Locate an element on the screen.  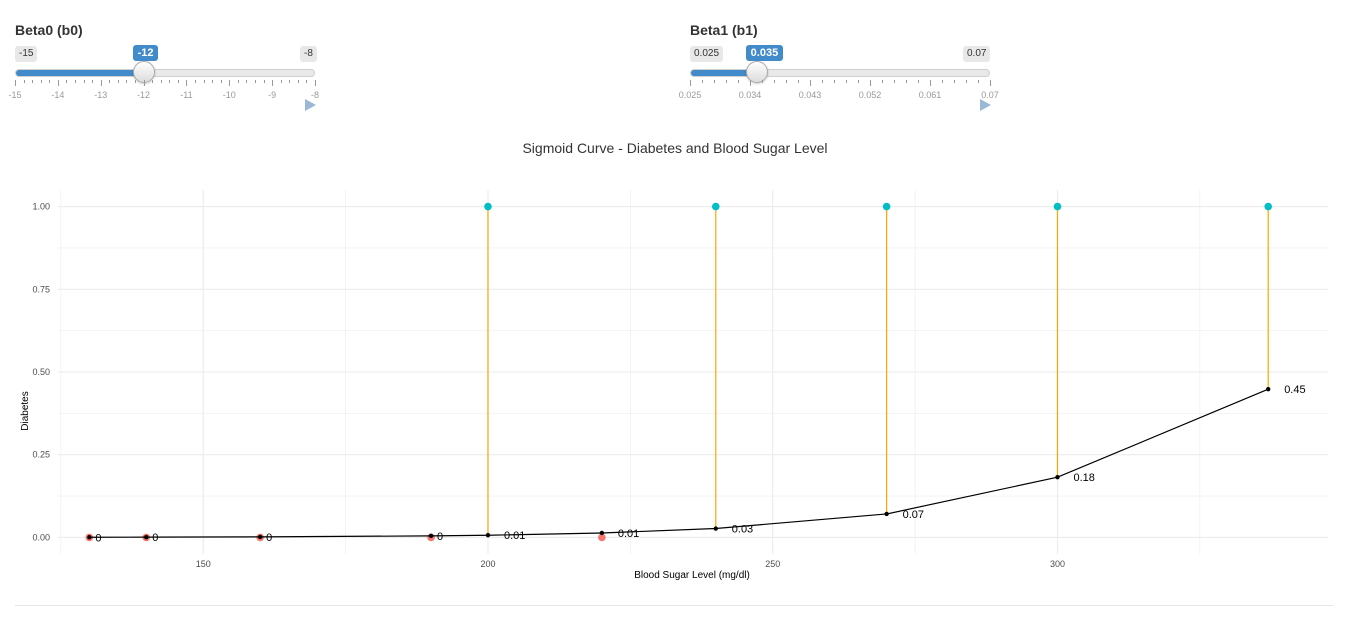
slider-tick-label: 0.061 is located at coordinates (930, 95).